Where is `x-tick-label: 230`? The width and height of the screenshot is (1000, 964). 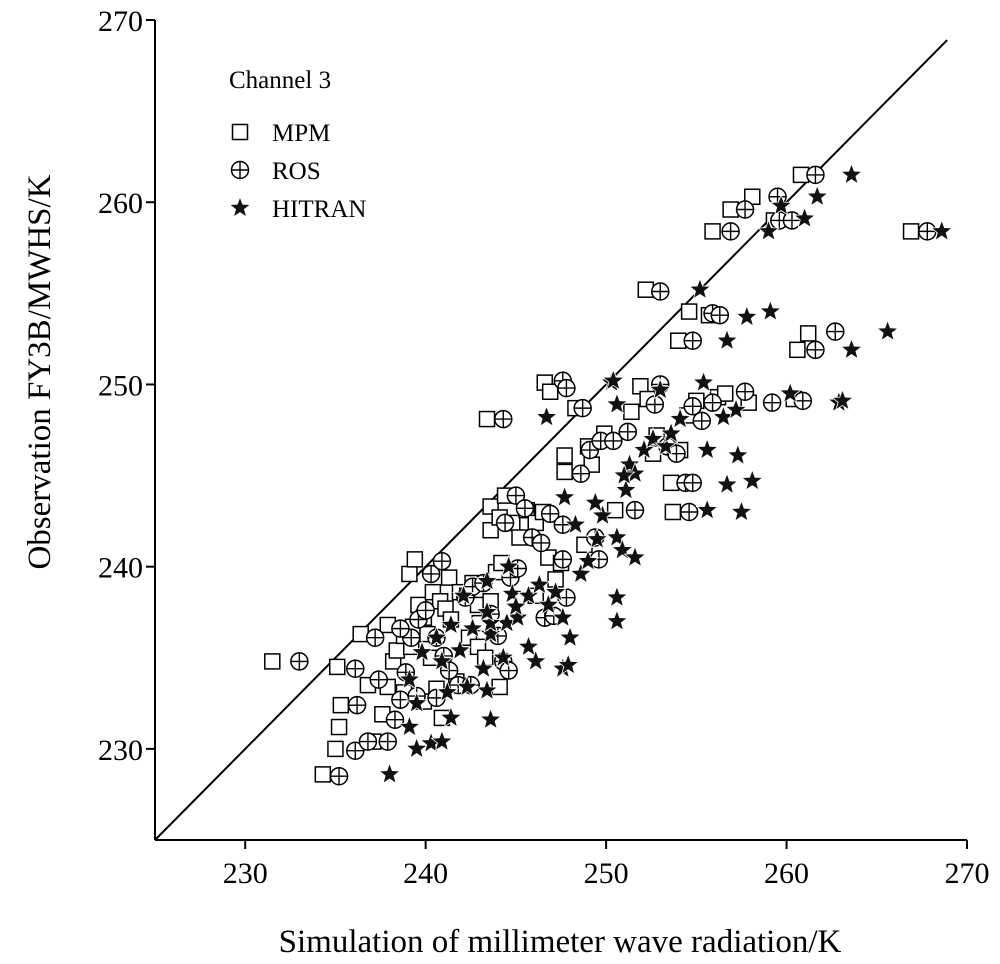
x-tick-label: 230 is located at coordinates (245, 873).